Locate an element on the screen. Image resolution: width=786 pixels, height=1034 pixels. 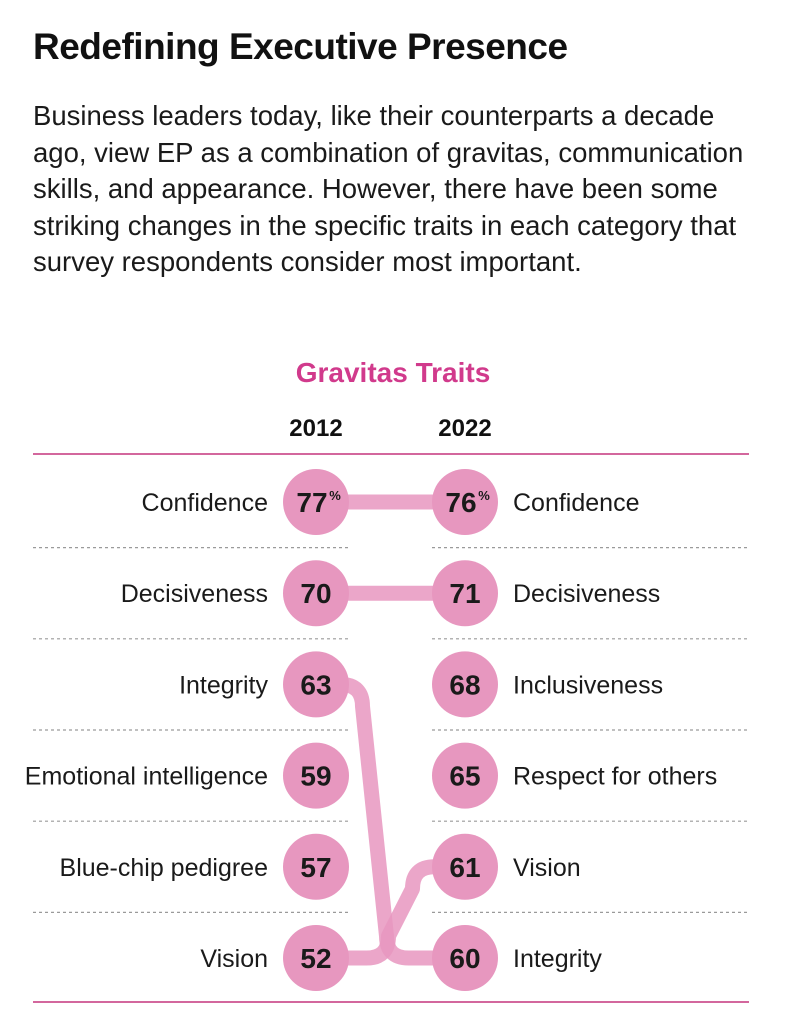
unit-label-right: % is located at coordinates (484, 495).